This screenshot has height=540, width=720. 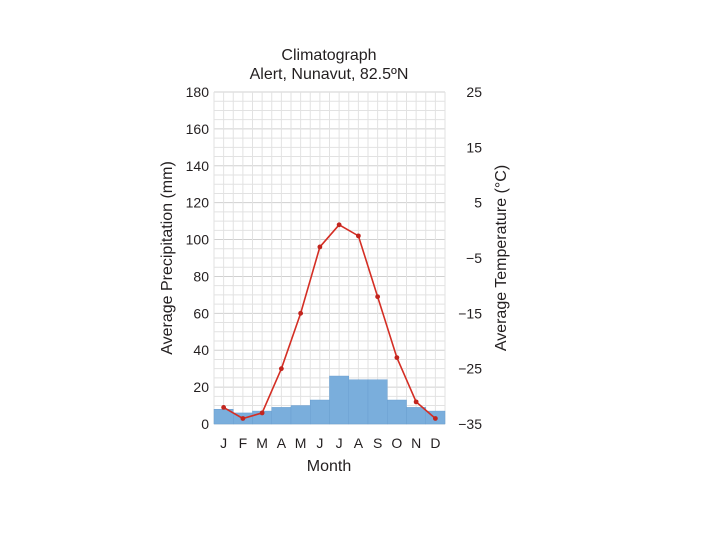 I want to click on right-tick-label: −5, so click(x=474, y=258).